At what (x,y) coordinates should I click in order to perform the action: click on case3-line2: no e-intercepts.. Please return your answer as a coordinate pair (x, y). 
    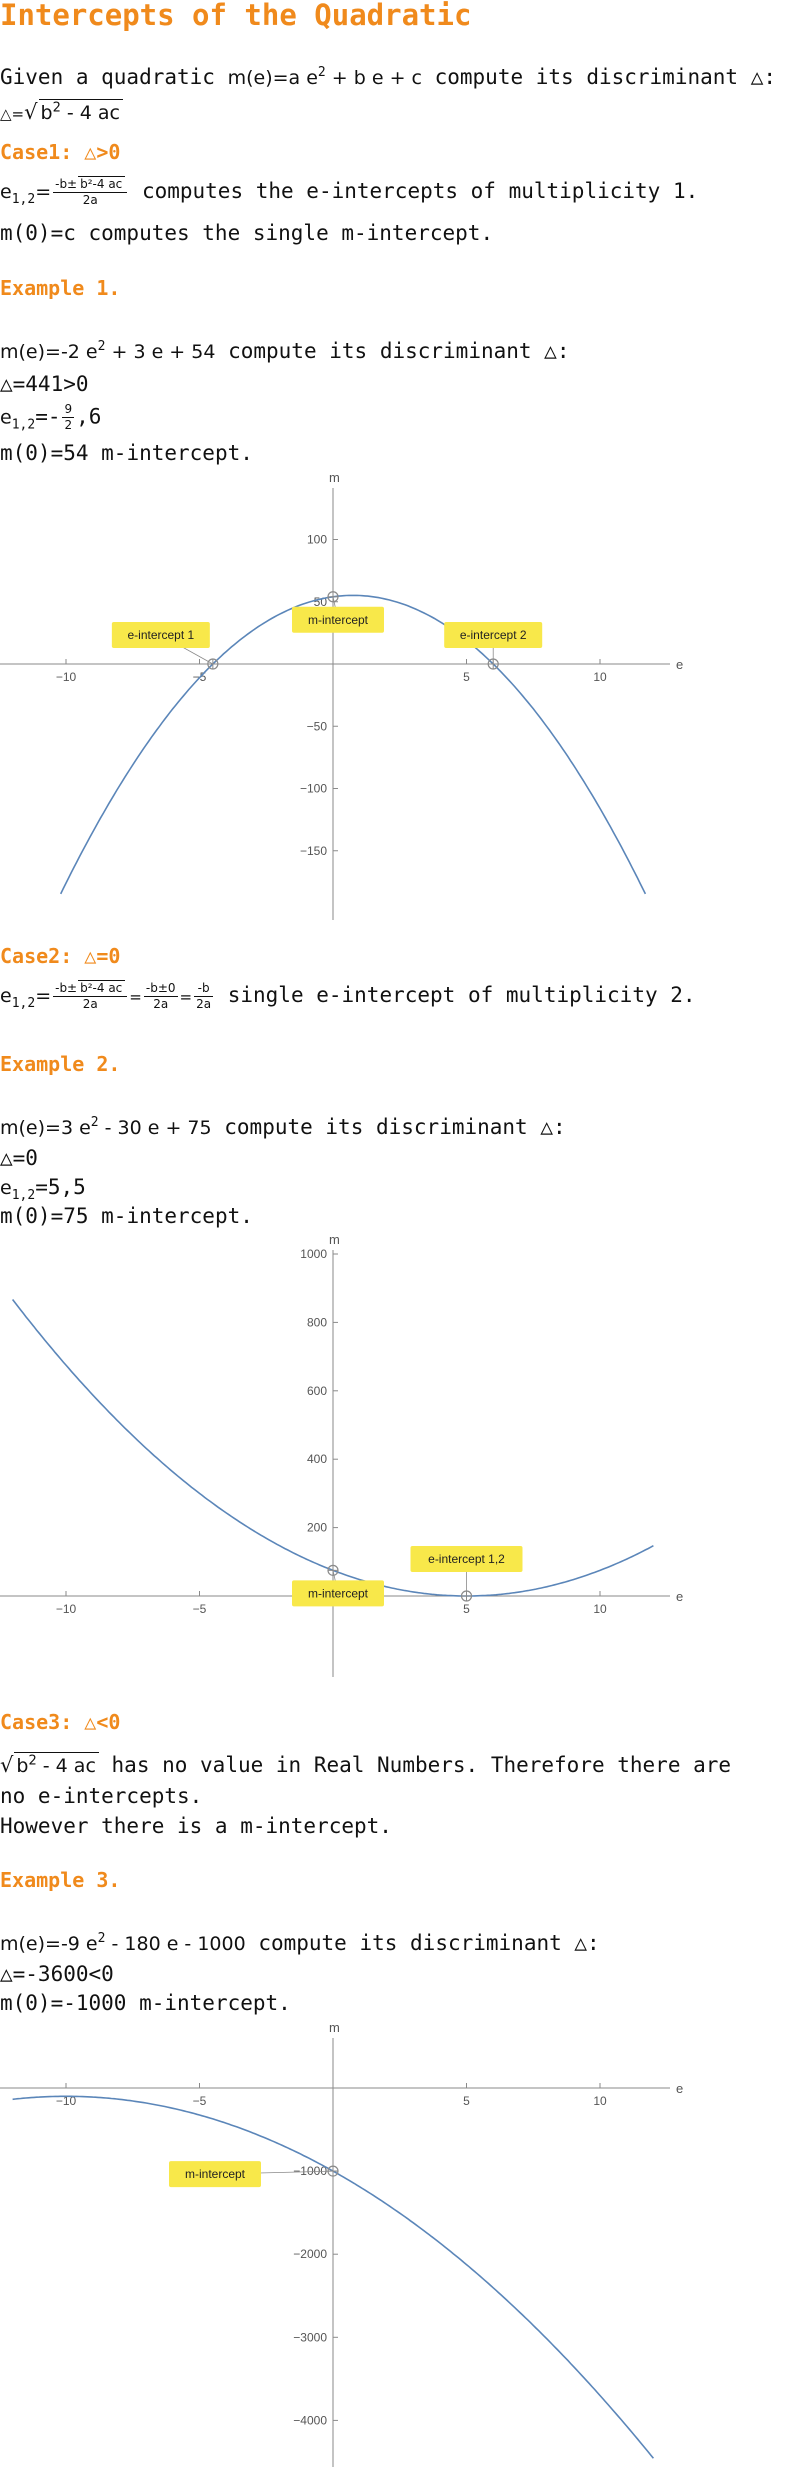
    Looking at the image, I should click on (101, 1796).